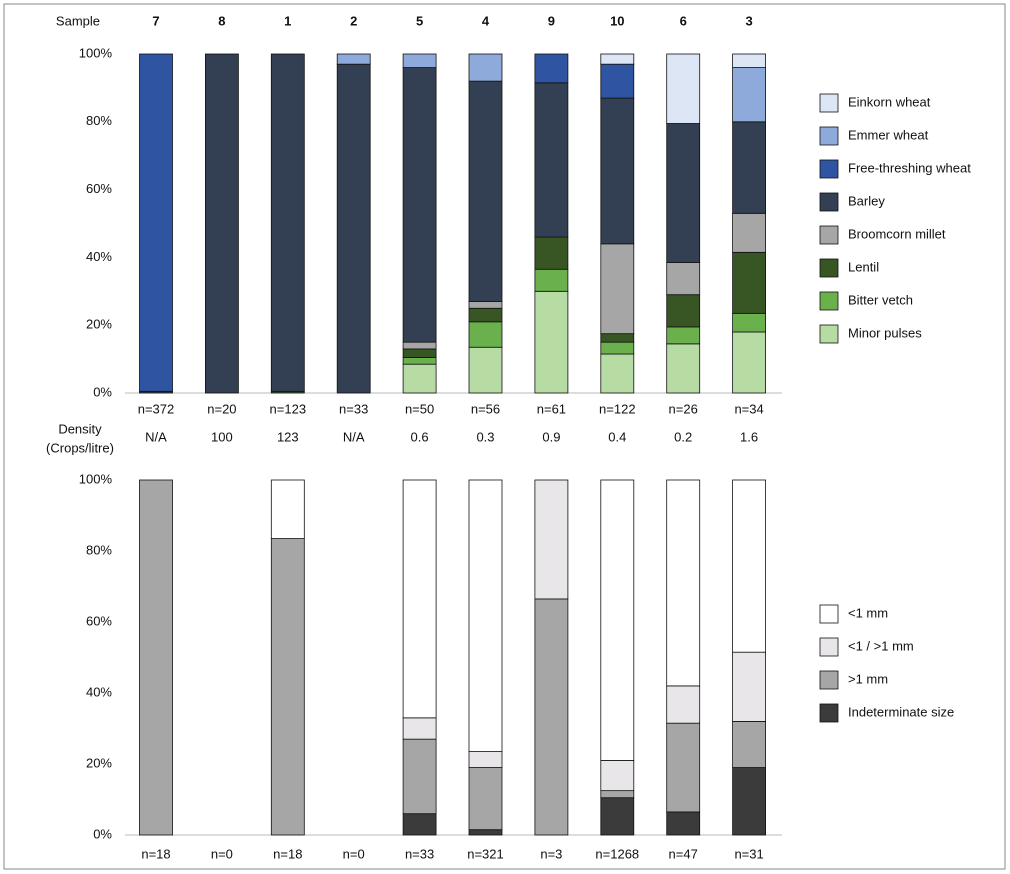 The height and width of the screenshot is (874, 1010). Describe the element at coordinates (288, 436) in the screenshot. I see `density-value: 123` at that location.